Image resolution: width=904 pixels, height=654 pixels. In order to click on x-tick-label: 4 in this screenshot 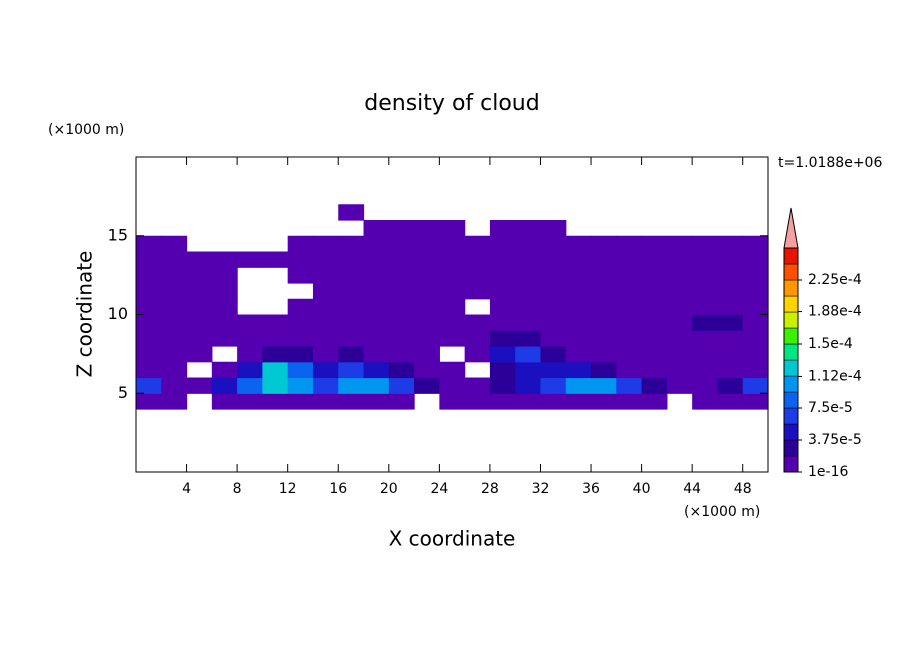, I will do `click(186, 489)`.